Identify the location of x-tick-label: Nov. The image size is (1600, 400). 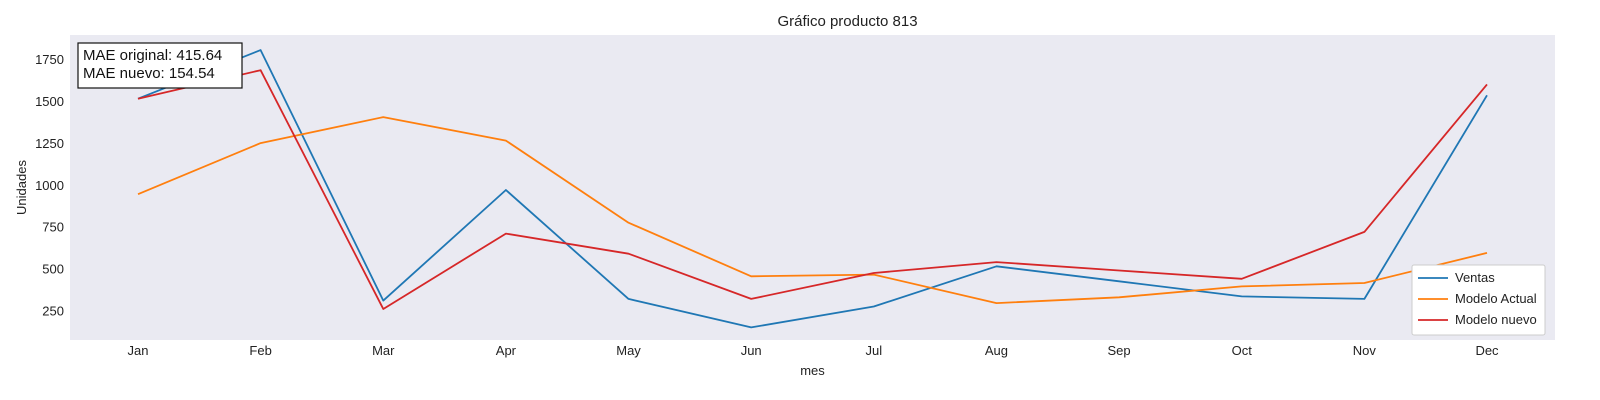
(1365, 350).